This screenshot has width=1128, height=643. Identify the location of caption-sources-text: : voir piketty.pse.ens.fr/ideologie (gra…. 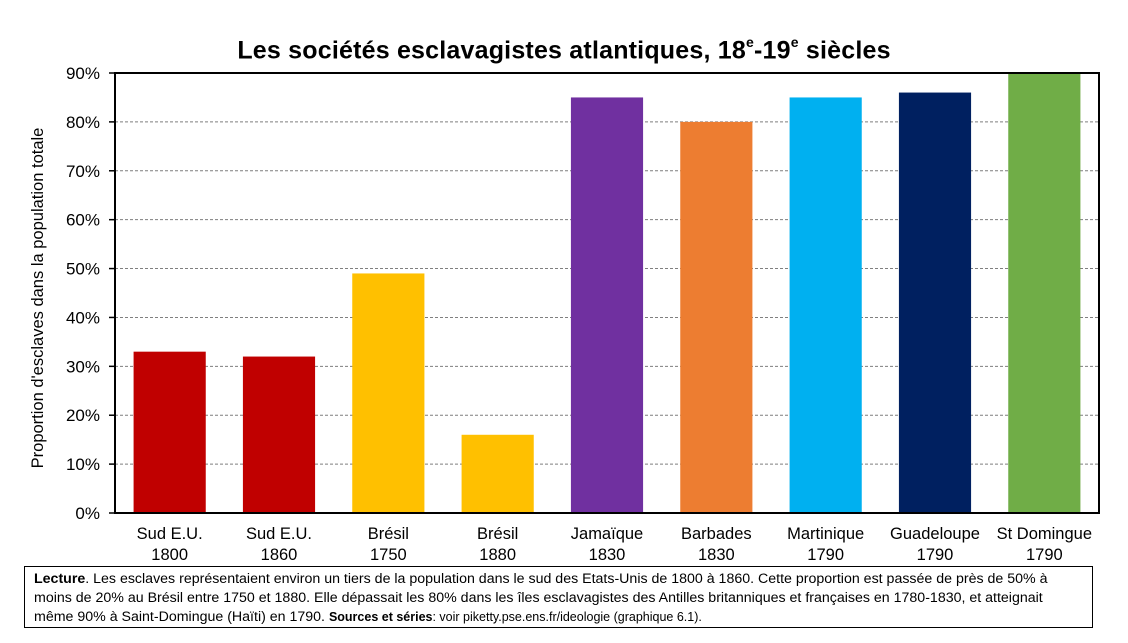
(567, 617).